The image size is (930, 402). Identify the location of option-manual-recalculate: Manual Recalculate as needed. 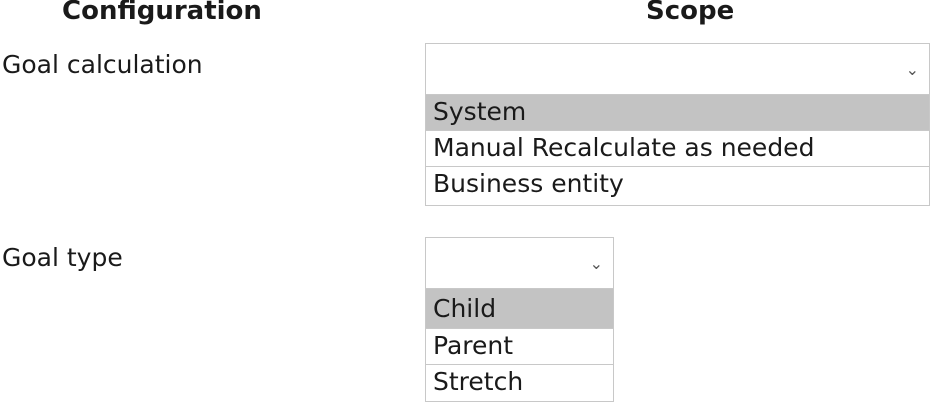
(677, 149).